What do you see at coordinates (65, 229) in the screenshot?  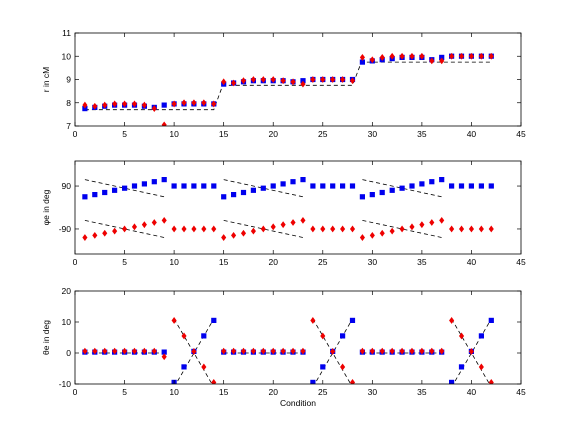 I see `y-tick-label: -90` at bounding box center [65, 229].